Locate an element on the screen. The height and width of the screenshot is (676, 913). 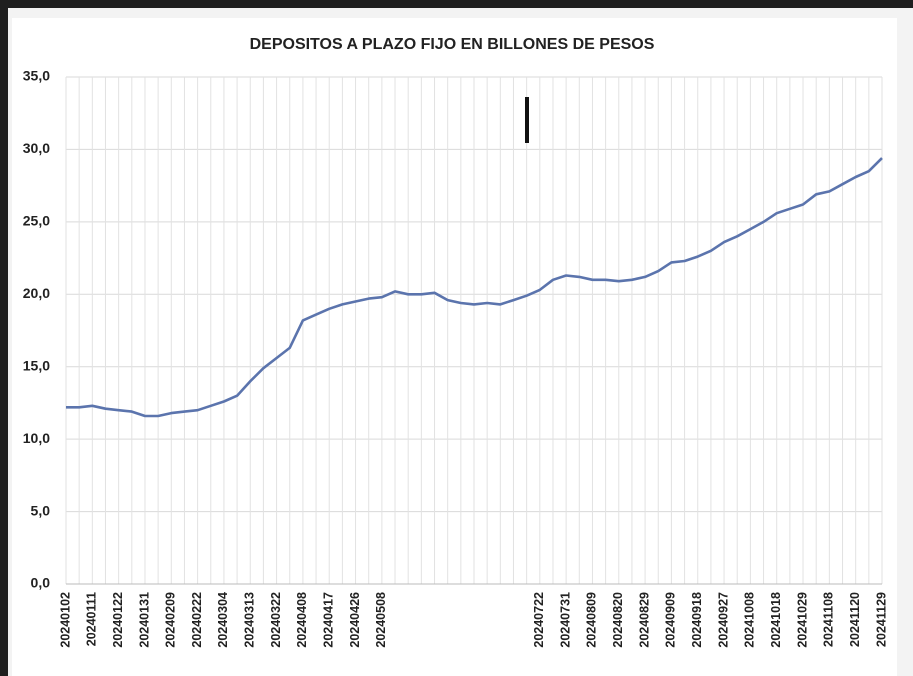
x-tick-label: 20241008 is located at coordinates (750, 620).